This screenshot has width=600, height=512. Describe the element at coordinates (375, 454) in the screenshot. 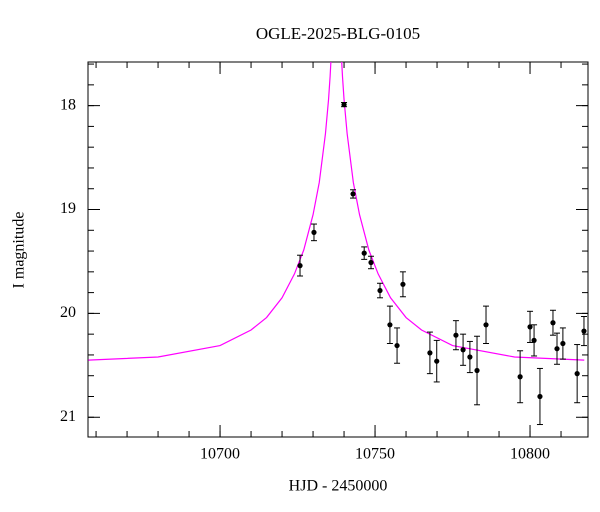

I see `x-tick-label: 10750` at that location.